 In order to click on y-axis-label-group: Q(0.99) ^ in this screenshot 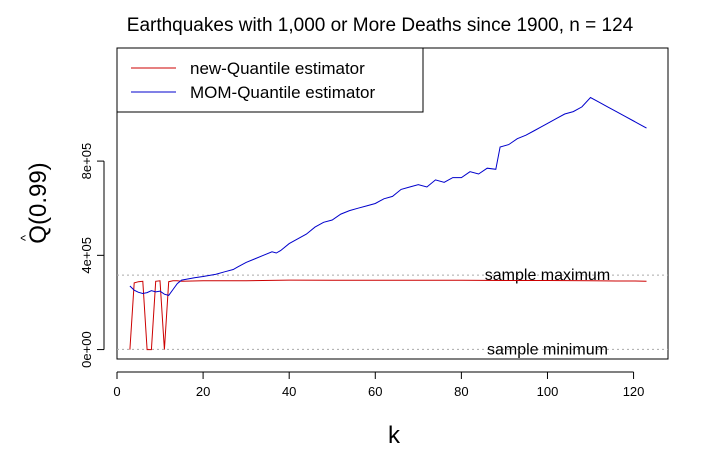, I will do `click(35, 202)`.